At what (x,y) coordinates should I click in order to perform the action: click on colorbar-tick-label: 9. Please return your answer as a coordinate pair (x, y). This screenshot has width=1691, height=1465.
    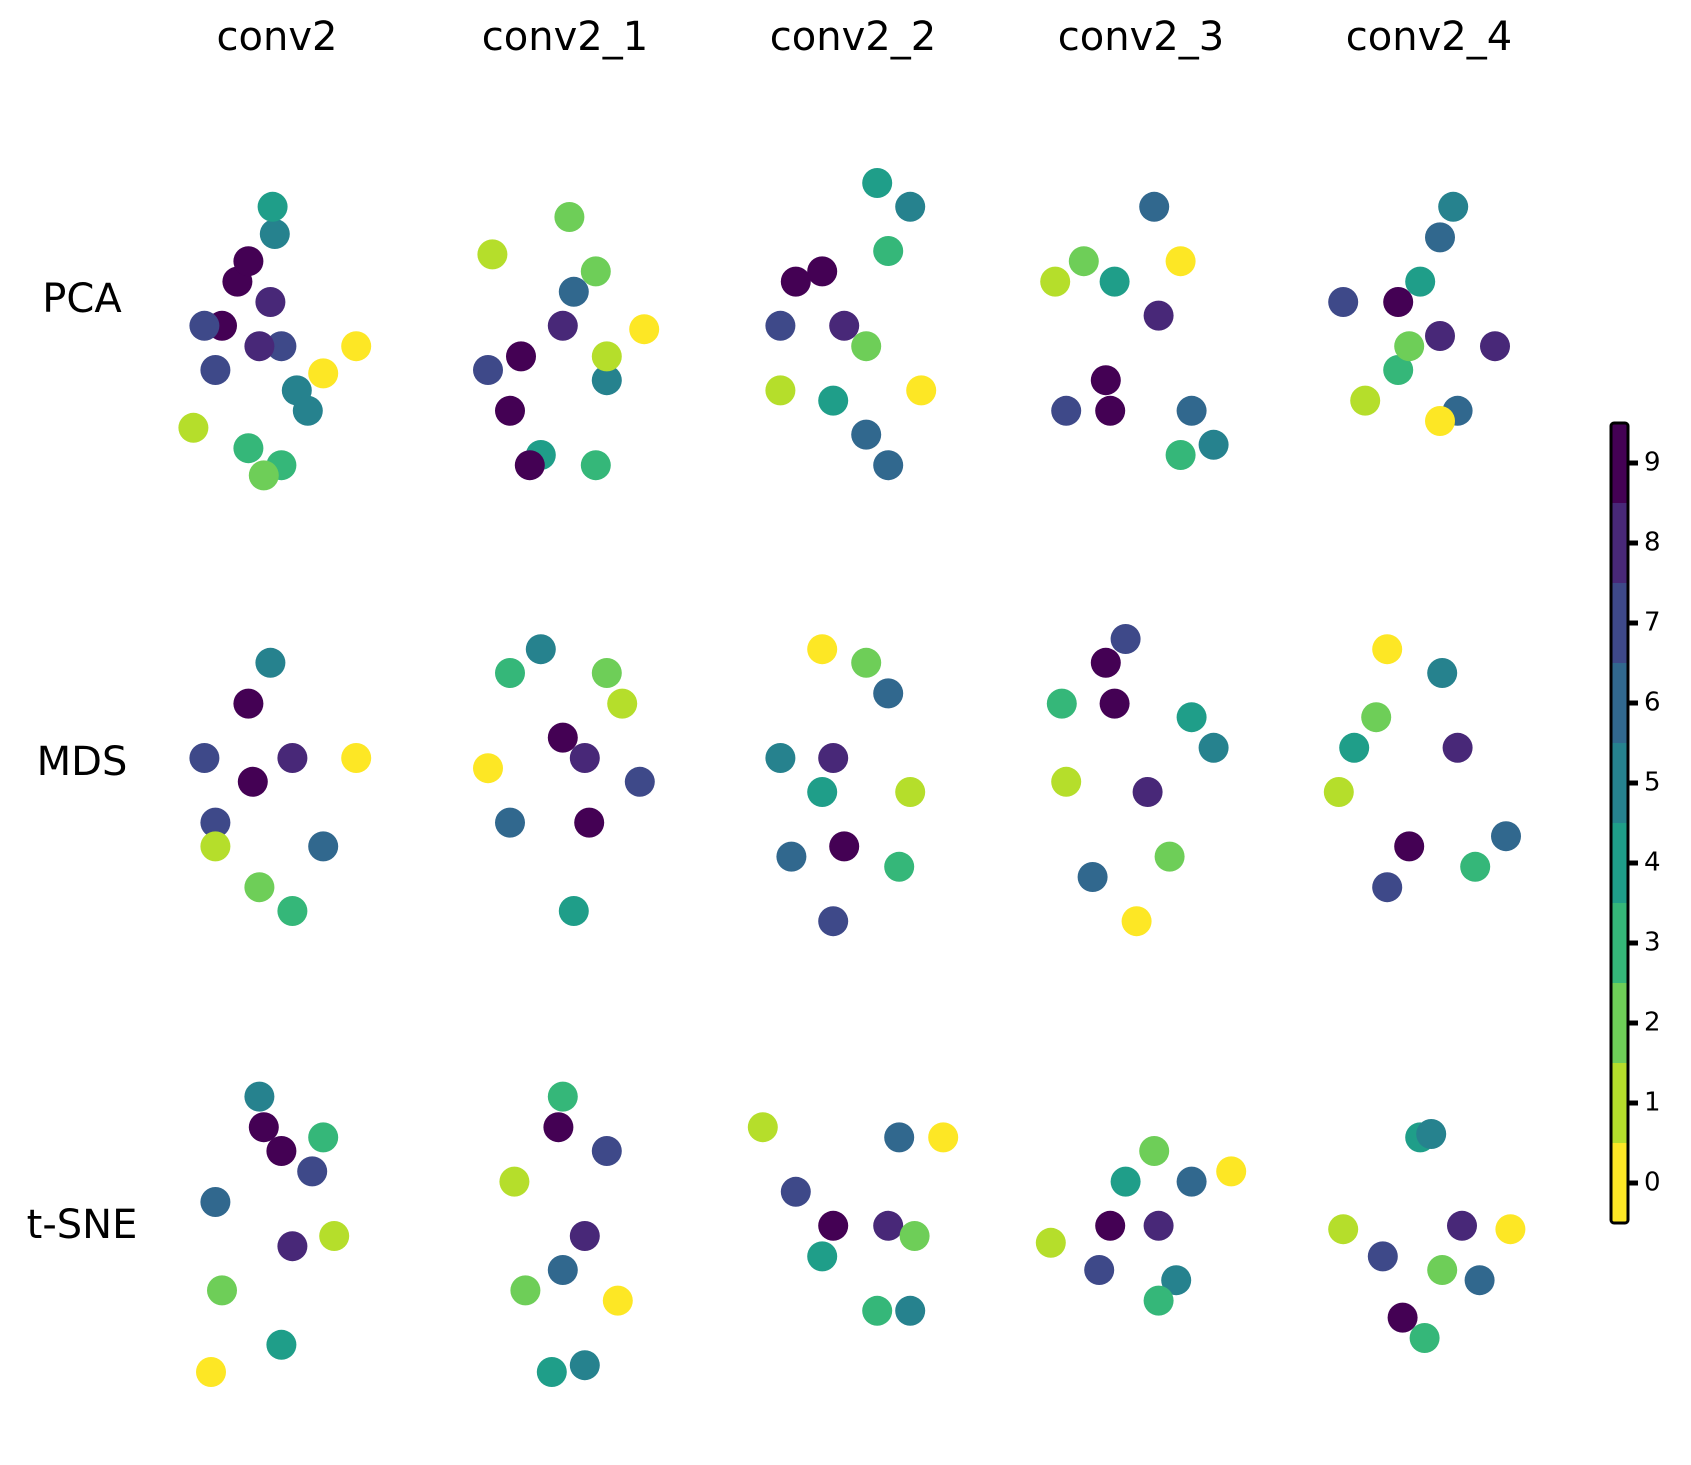
    Looking at the image, I should click on (1652, 463).